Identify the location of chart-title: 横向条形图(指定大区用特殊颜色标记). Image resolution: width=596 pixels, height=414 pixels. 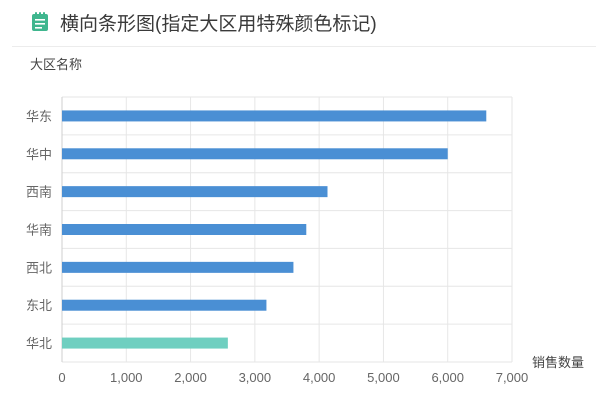
(218, 24).